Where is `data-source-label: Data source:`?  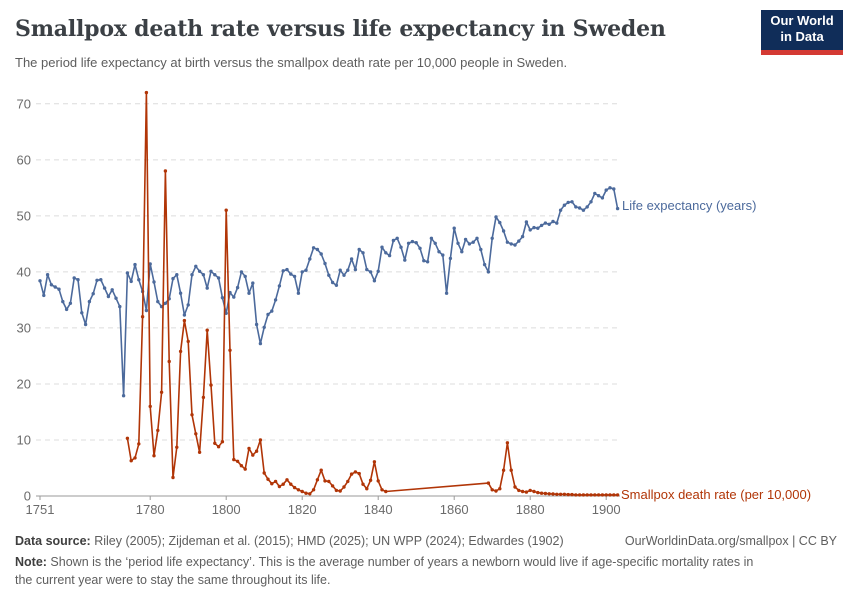 data-source-label: Data source: is located at coordinates (53, 541).